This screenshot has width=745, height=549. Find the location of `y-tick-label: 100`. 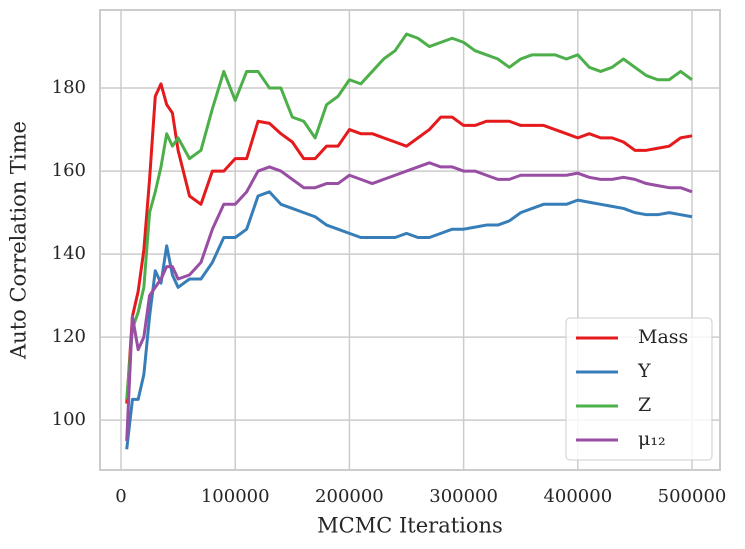

y-tick-label: 100 is located at coordinates (69, 419).